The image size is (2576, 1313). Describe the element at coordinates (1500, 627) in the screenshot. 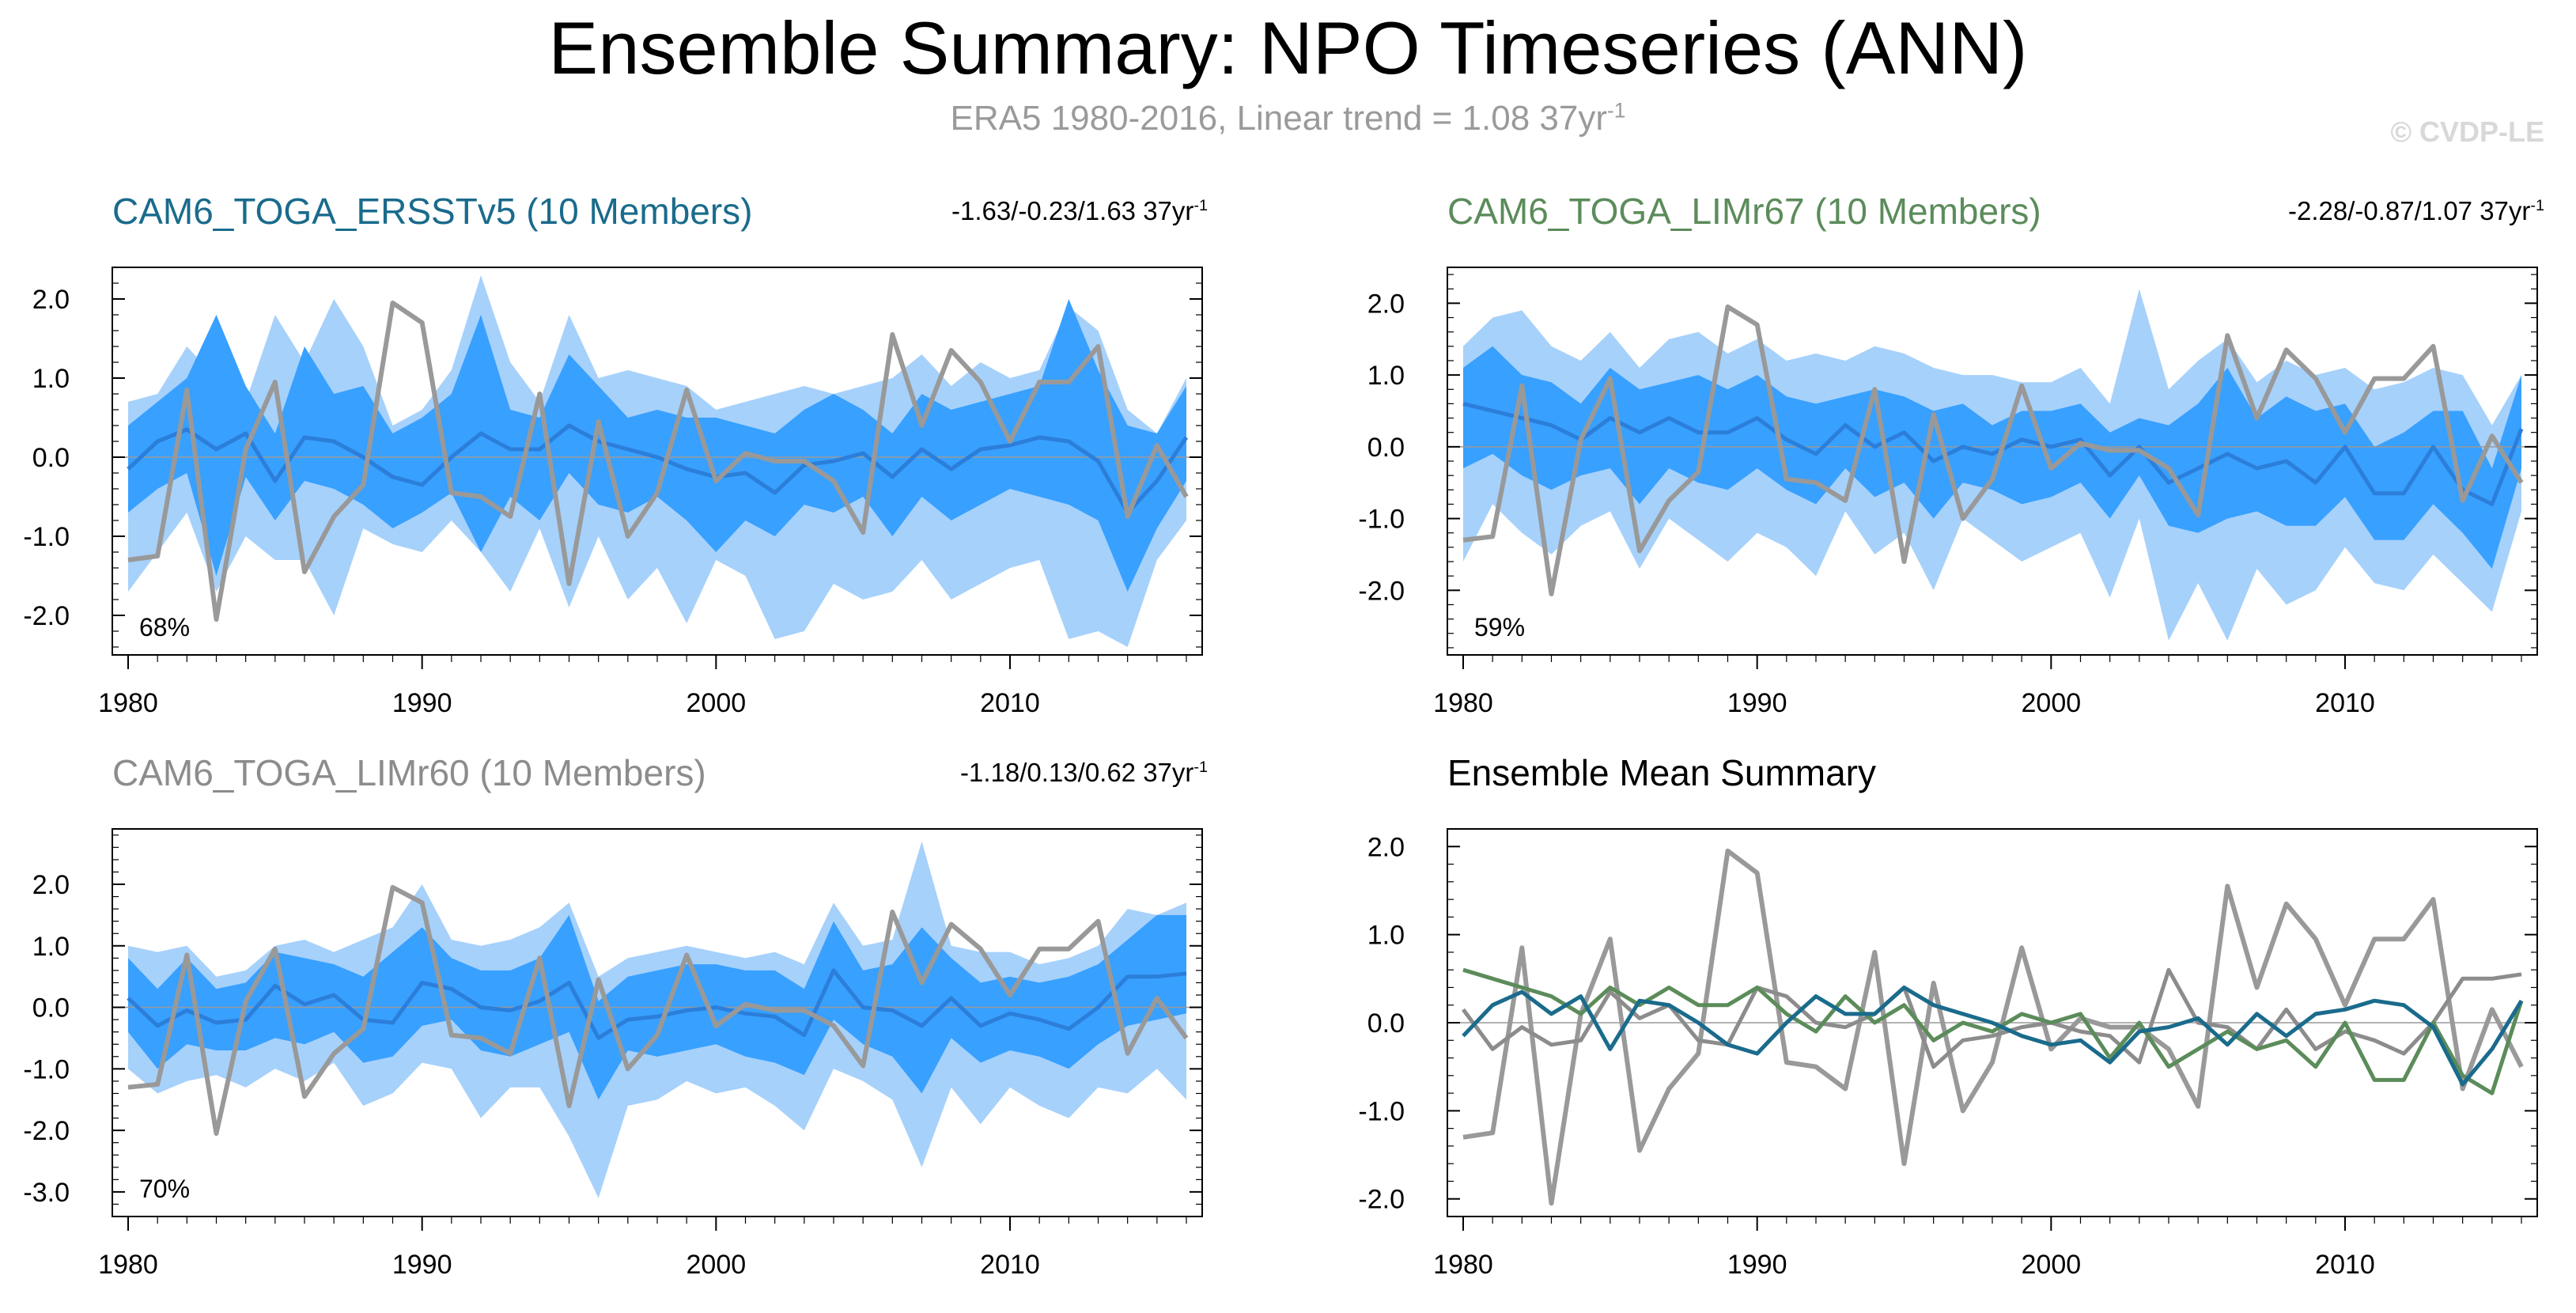

I see `panel-2-percent-label: 59%` at that location.